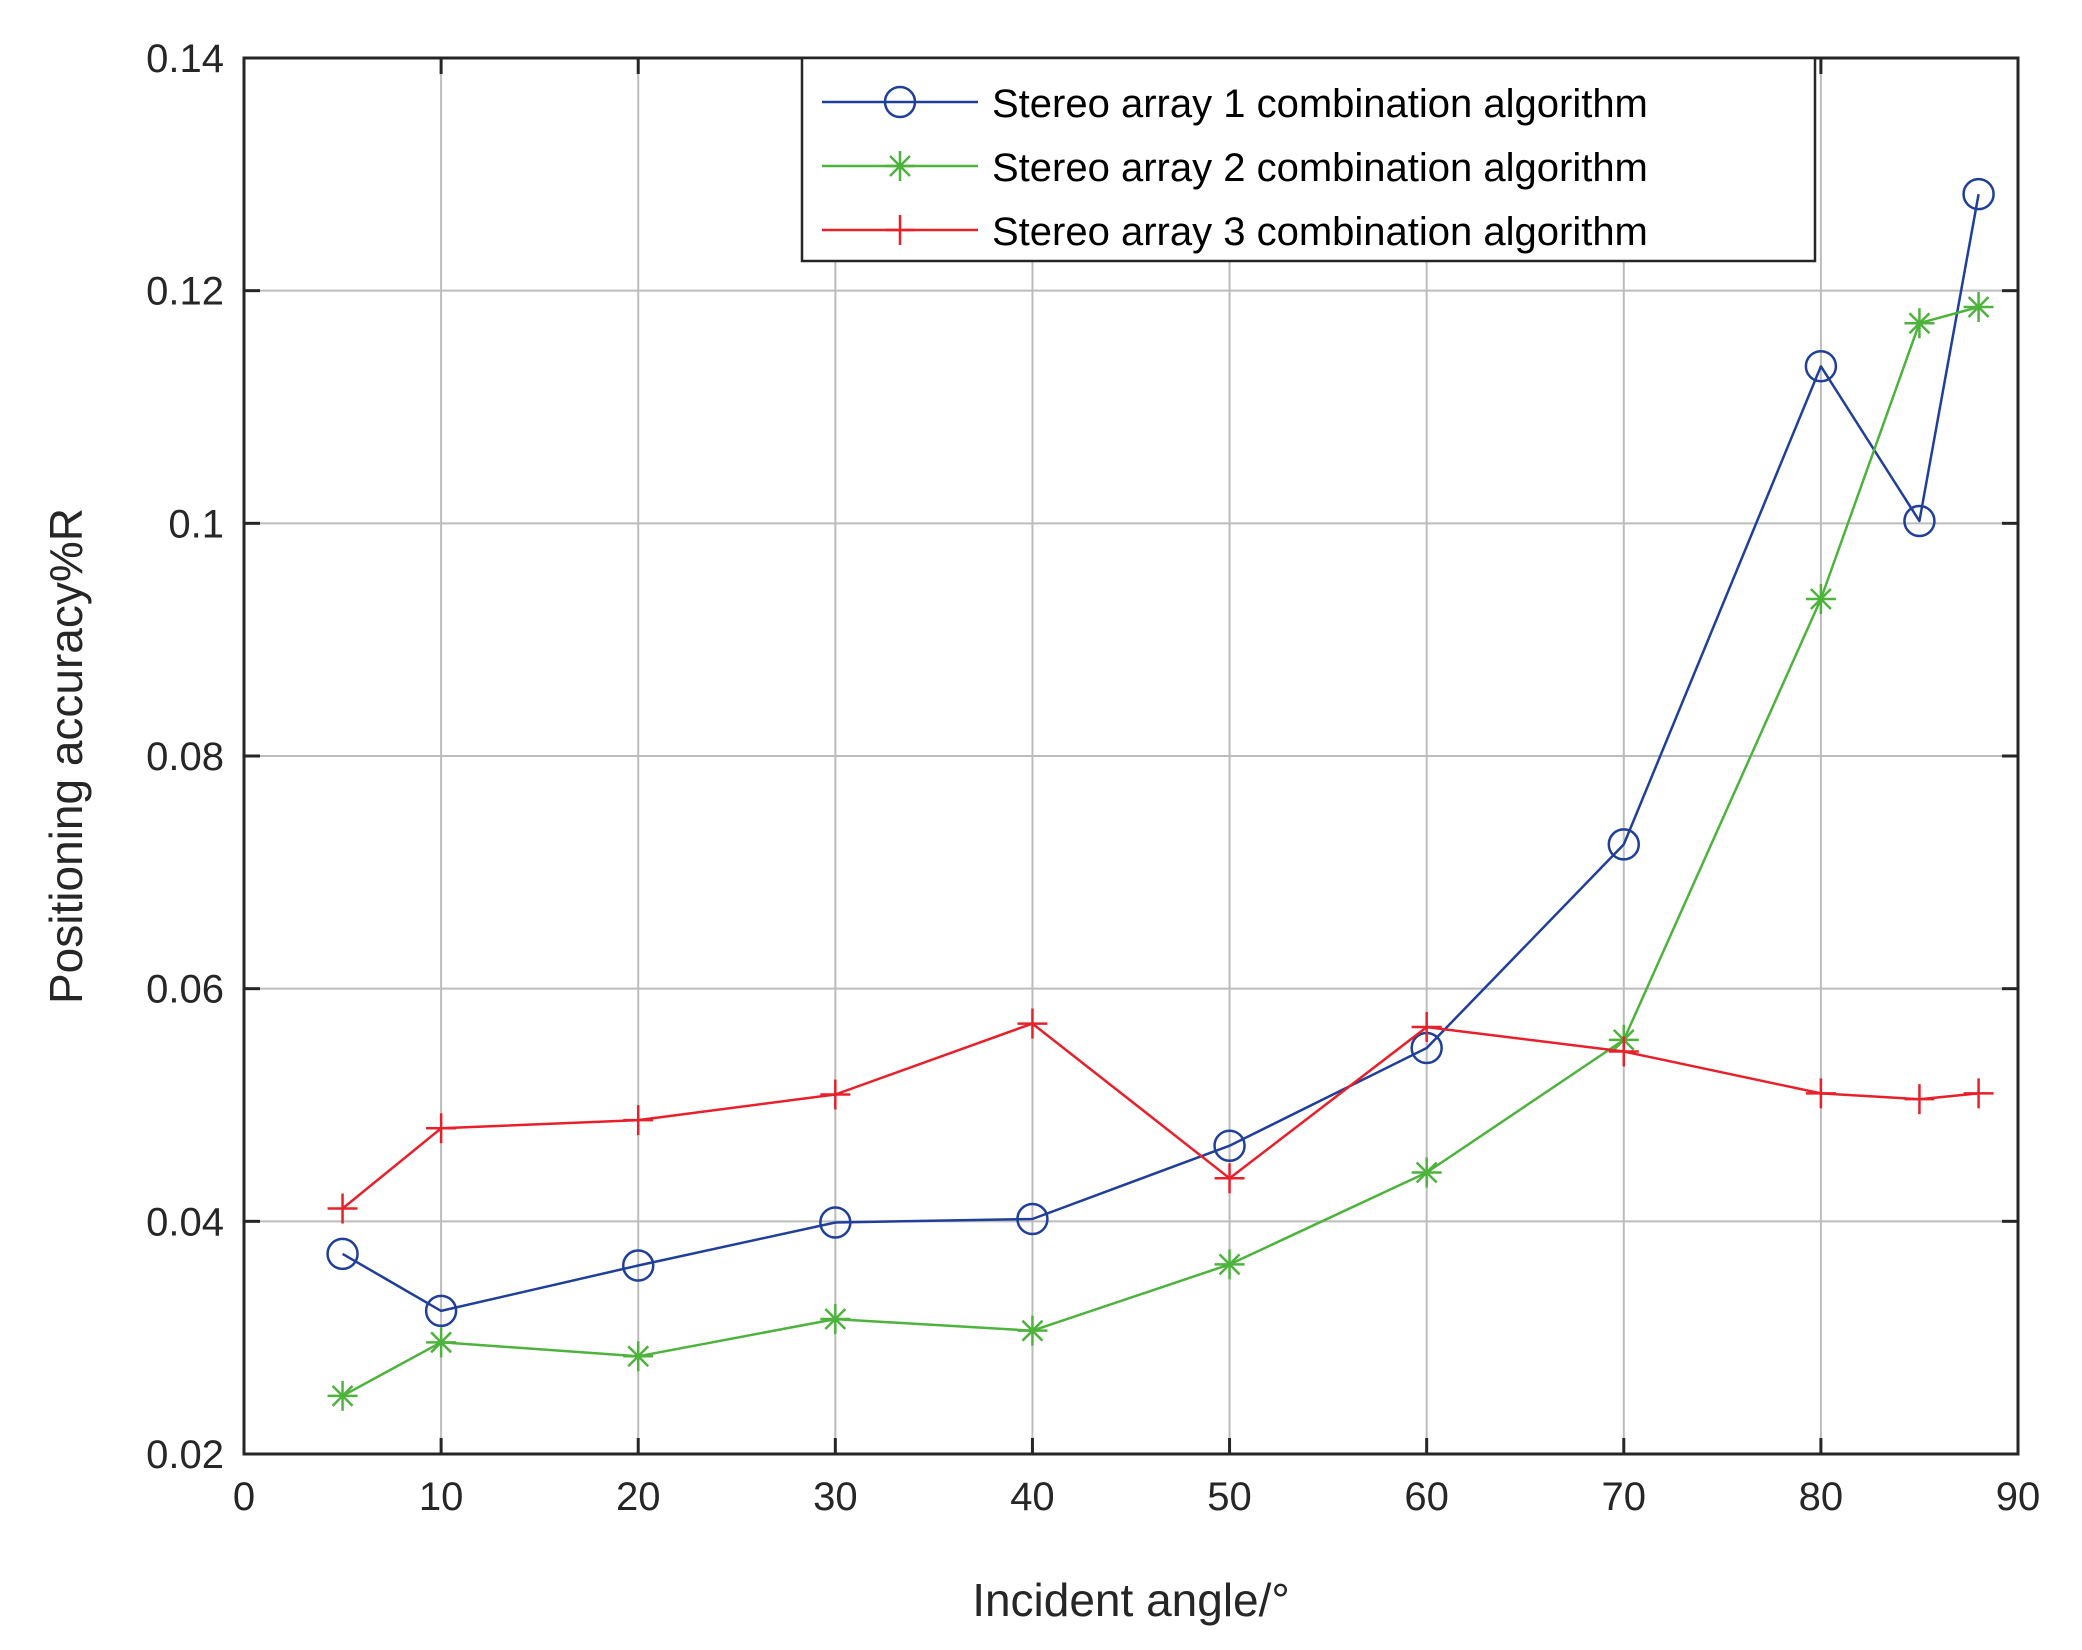  What do you see at coordinates (185, 292) in the screenshot?
I see `y-tick-label: 0.12` at bounding box center [185, 292].